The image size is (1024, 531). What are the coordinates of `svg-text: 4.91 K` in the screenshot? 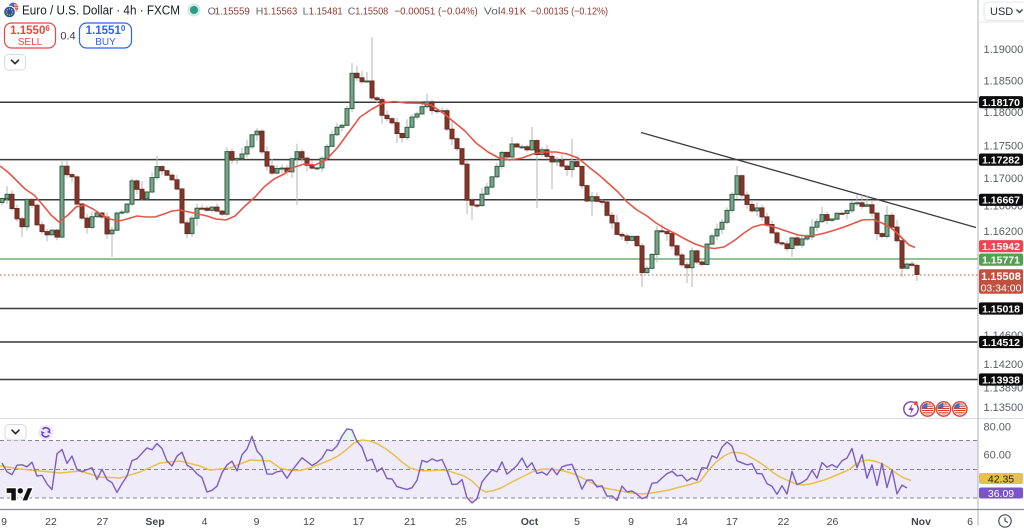 It's located at (514, 11).